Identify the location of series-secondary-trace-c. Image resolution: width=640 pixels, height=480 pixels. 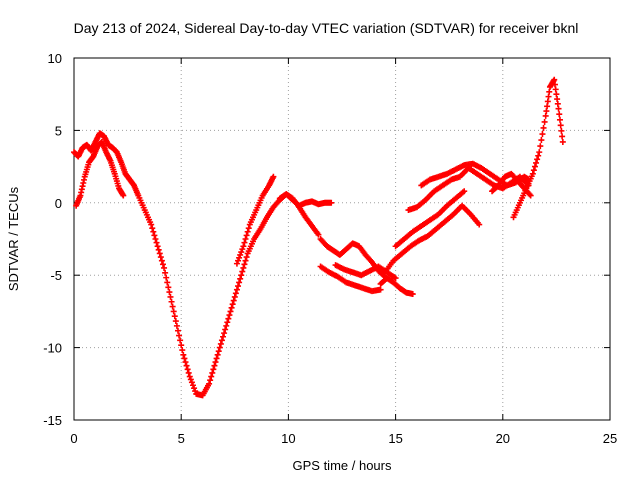
(305, 200).